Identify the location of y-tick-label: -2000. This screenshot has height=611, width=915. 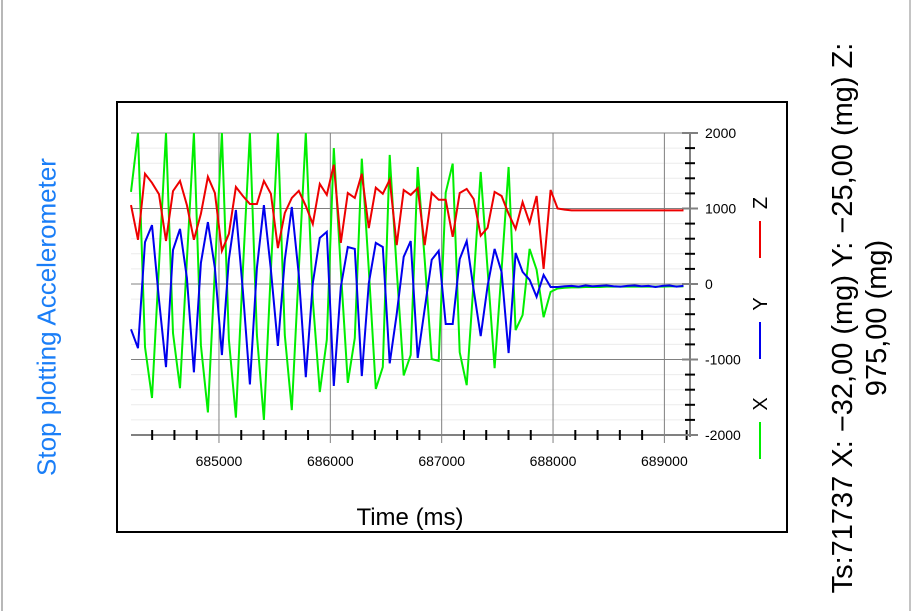
(723, 435).